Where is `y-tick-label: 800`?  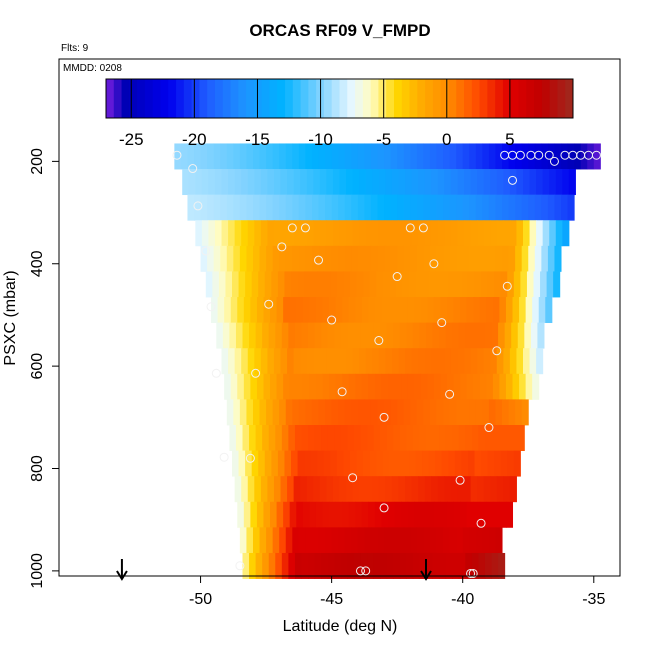
y-tick-label: 800 is located at coordinates (37, 468).